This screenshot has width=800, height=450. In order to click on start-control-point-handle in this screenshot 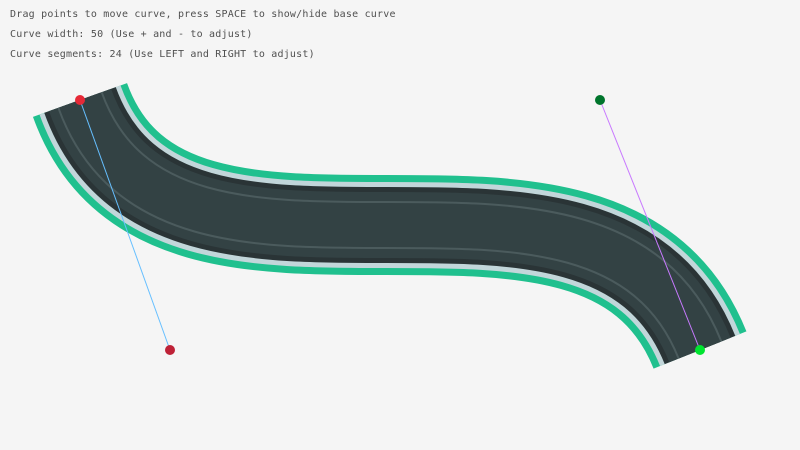, I will do `click(170, 350)`.